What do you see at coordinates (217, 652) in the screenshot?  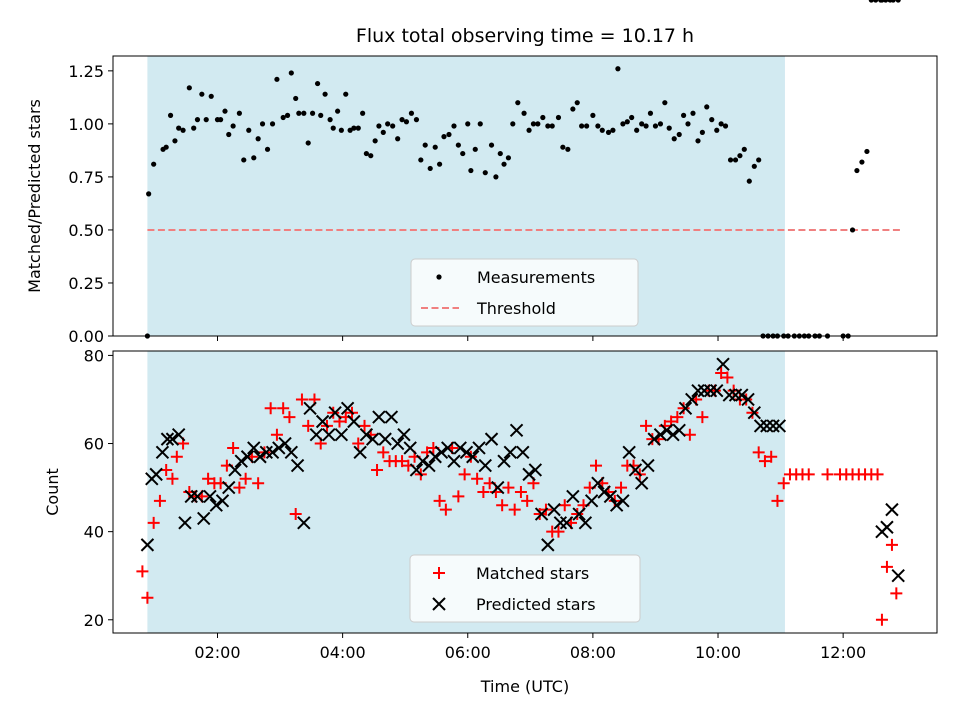 I see `bottom-xtick-label: 02:00` at bounding box center [217, 652].